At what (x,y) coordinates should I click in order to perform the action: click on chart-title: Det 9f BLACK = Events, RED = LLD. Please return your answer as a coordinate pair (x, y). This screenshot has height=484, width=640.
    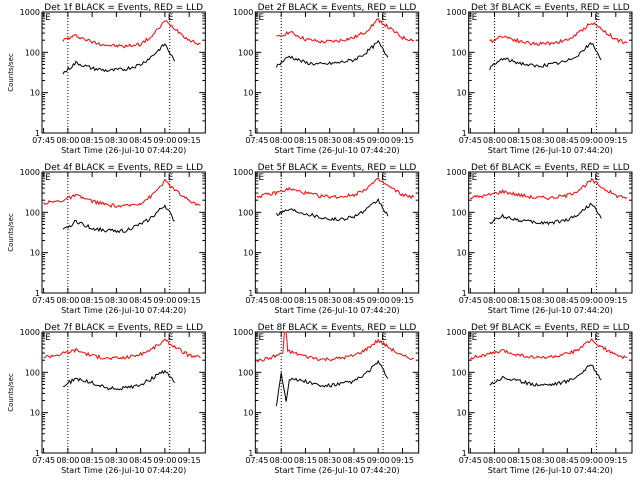
    Looking at the image, I should click on (550, 328).